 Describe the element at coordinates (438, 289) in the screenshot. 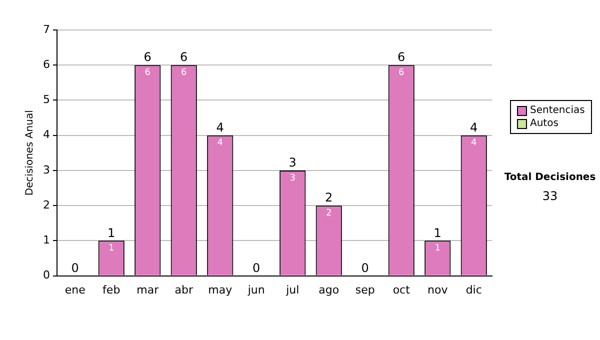

I see `x-tick-label: nov` at that location.